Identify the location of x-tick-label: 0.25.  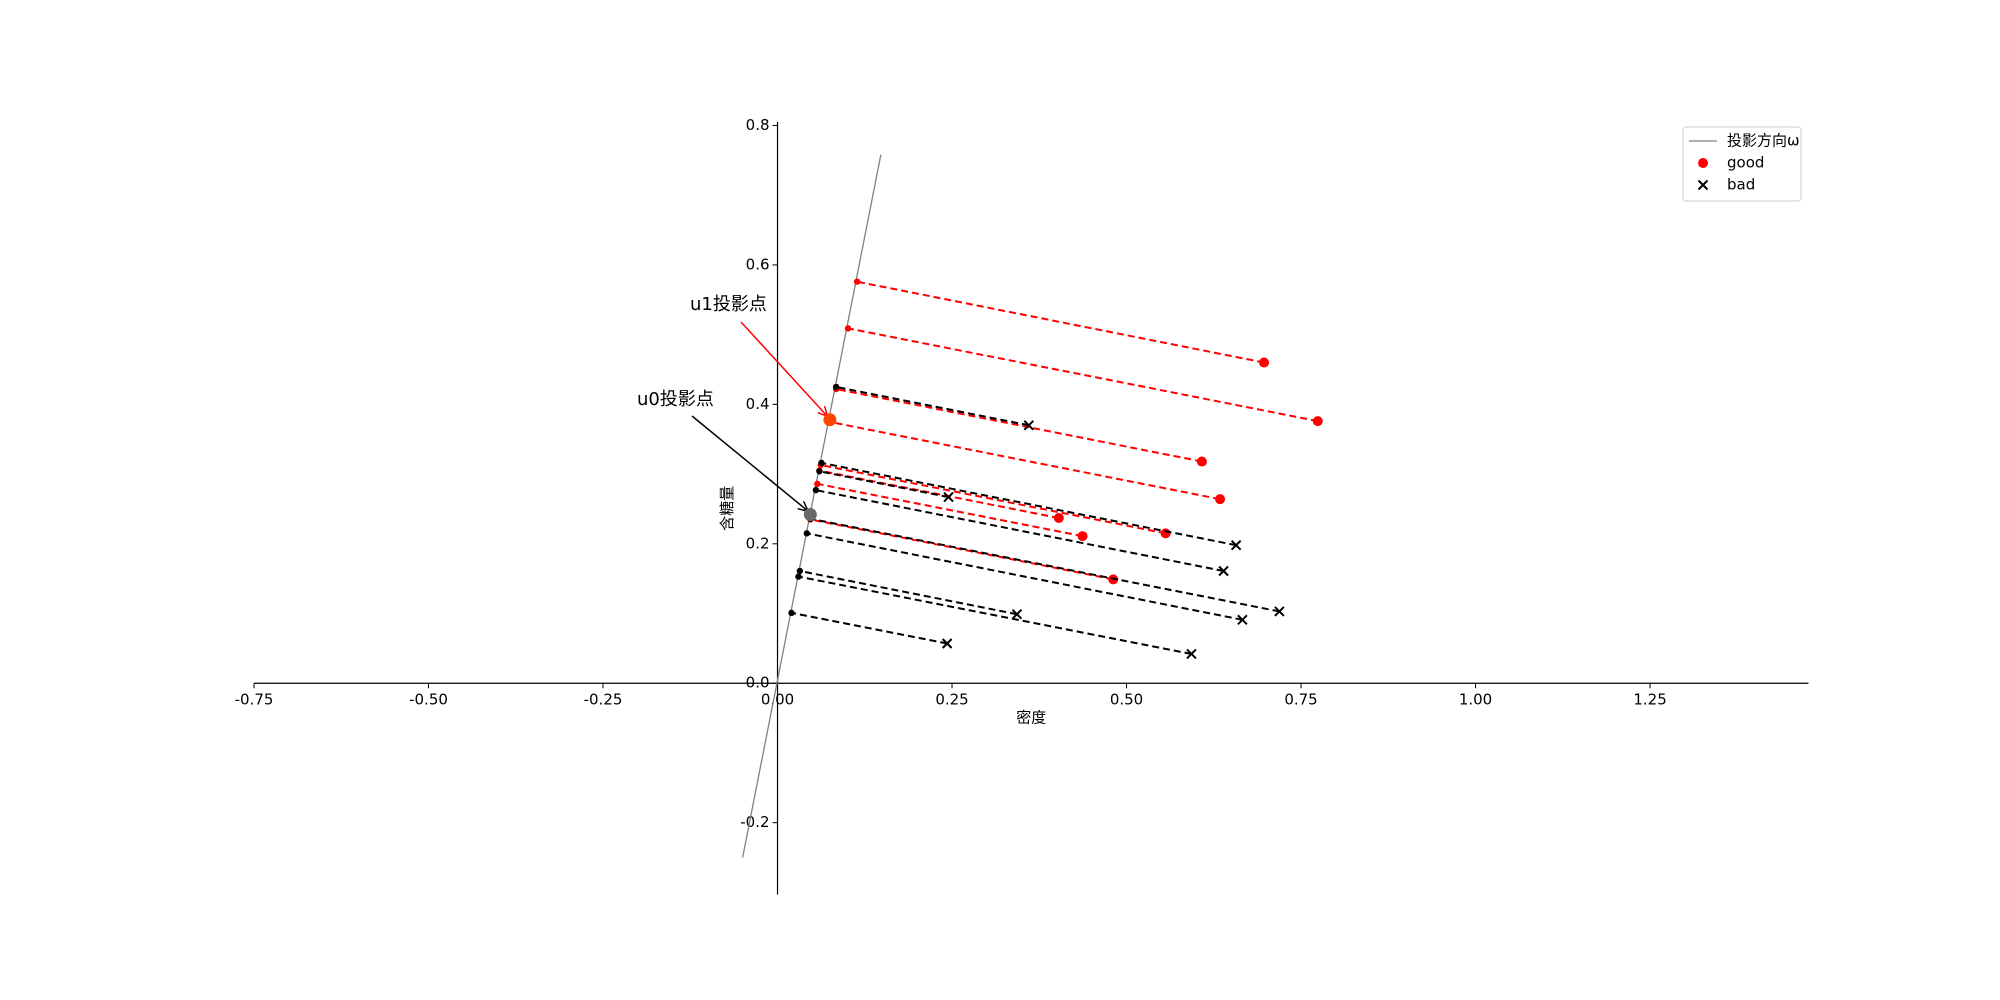
(951, 700).